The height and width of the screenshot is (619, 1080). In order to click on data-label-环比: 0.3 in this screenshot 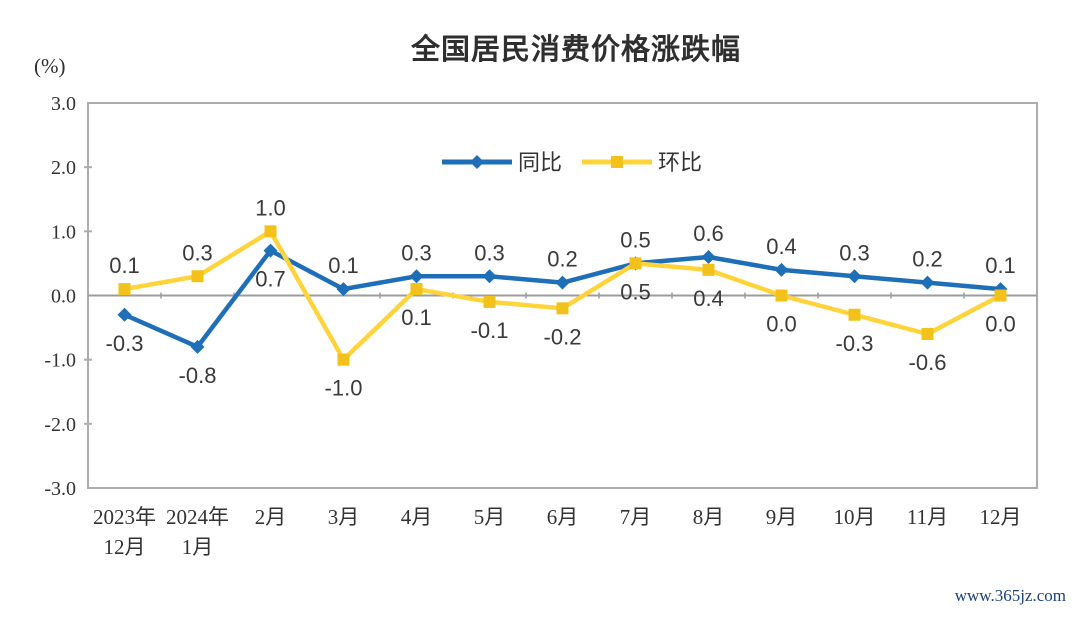, I will do `click(197, 252)`.